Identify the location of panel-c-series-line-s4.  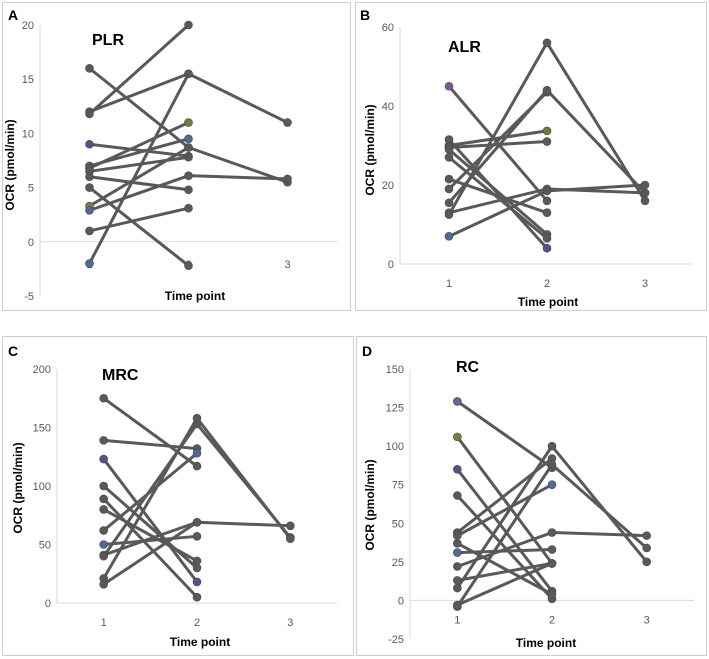
(150, 527).